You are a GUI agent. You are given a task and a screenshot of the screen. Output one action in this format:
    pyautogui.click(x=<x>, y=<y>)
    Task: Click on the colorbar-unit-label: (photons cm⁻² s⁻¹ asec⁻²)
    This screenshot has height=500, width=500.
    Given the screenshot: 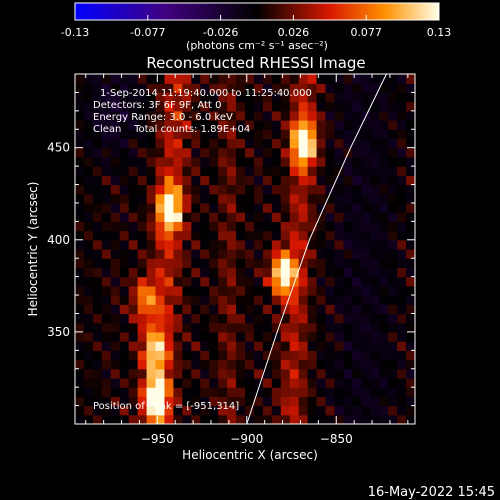 What is the action you would take?
    pyautogui.click(x=257, y=45)
    